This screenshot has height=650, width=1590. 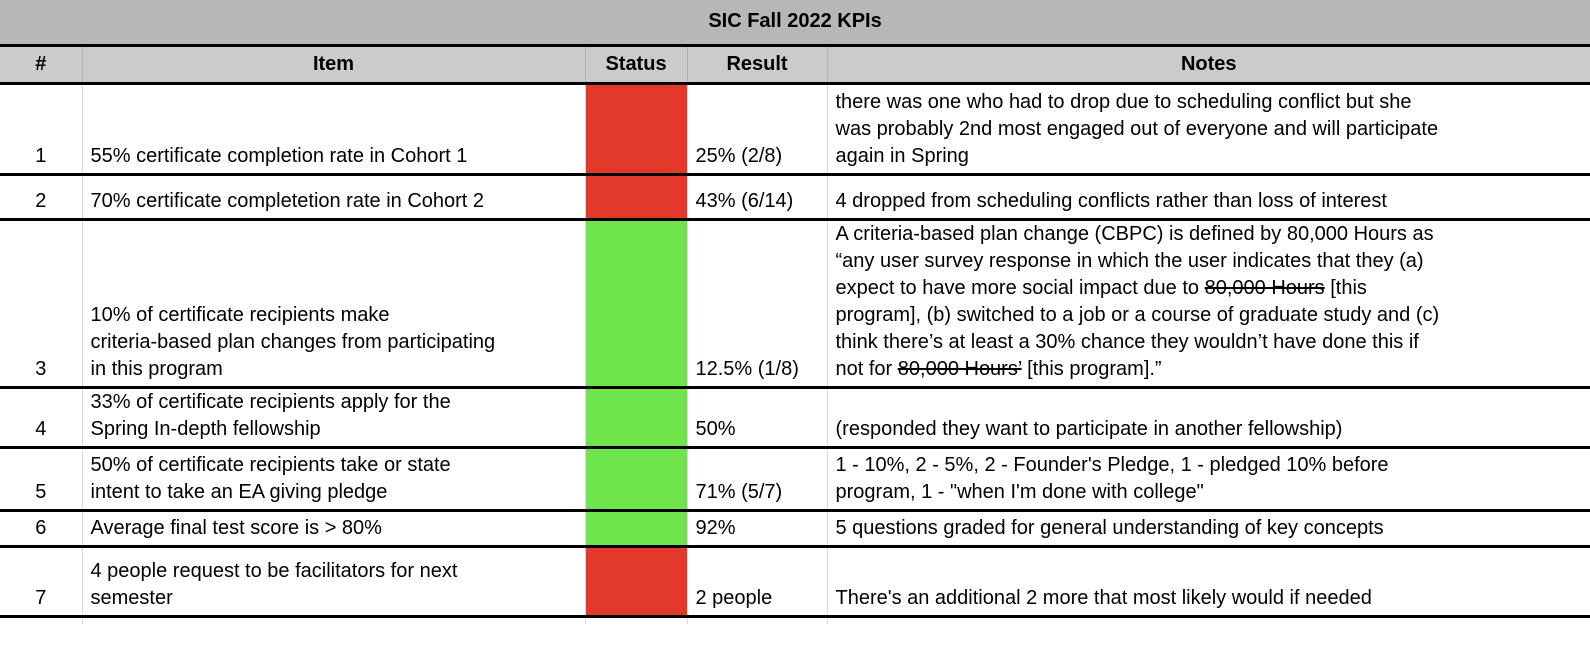 I want to click on text-segment: [this program].”, so click(x=1091, y=368).